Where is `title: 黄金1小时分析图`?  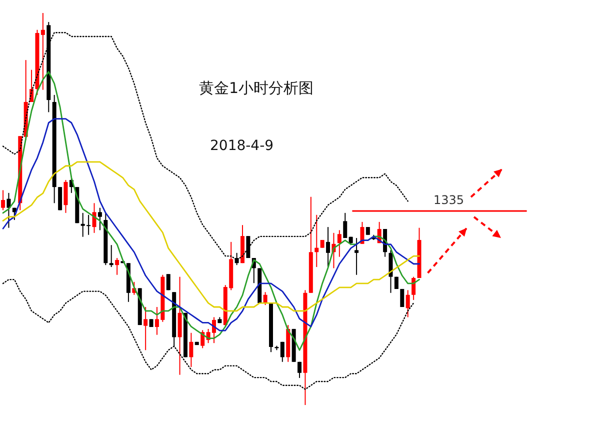 title: 黄金1小时分析图 is located at coordinates (256, 88).